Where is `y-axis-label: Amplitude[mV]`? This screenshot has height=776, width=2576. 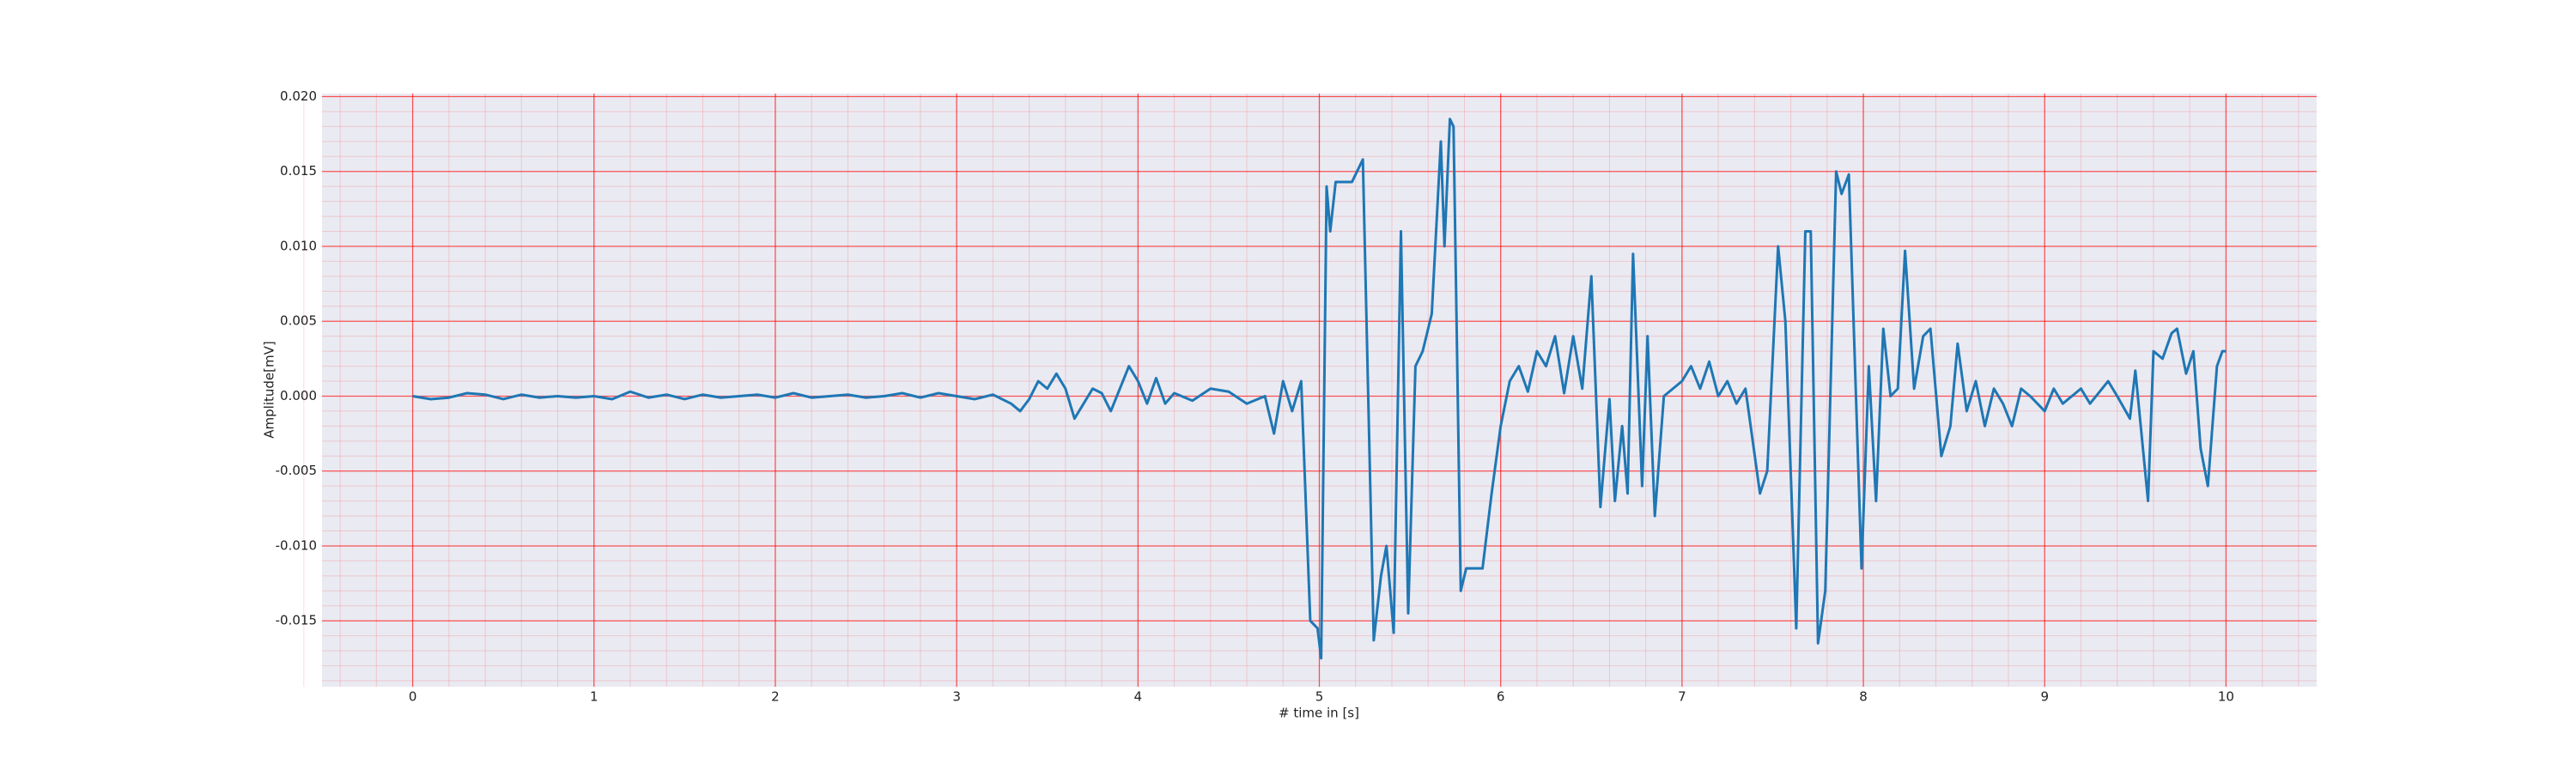 y-axis-label: Amplitude[mV] is located at coordinates (269, 389).